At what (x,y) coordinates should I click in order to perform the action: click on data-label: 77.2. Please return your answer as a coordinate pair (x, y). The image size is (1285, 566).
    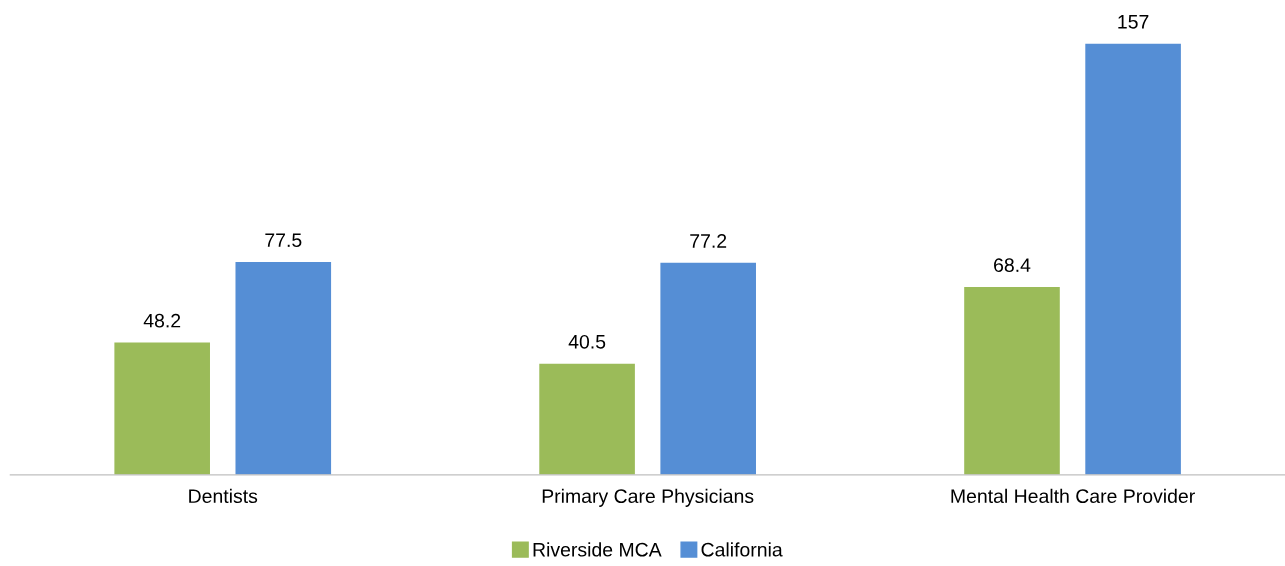
    Looking at the image, I should click on (708, 241).